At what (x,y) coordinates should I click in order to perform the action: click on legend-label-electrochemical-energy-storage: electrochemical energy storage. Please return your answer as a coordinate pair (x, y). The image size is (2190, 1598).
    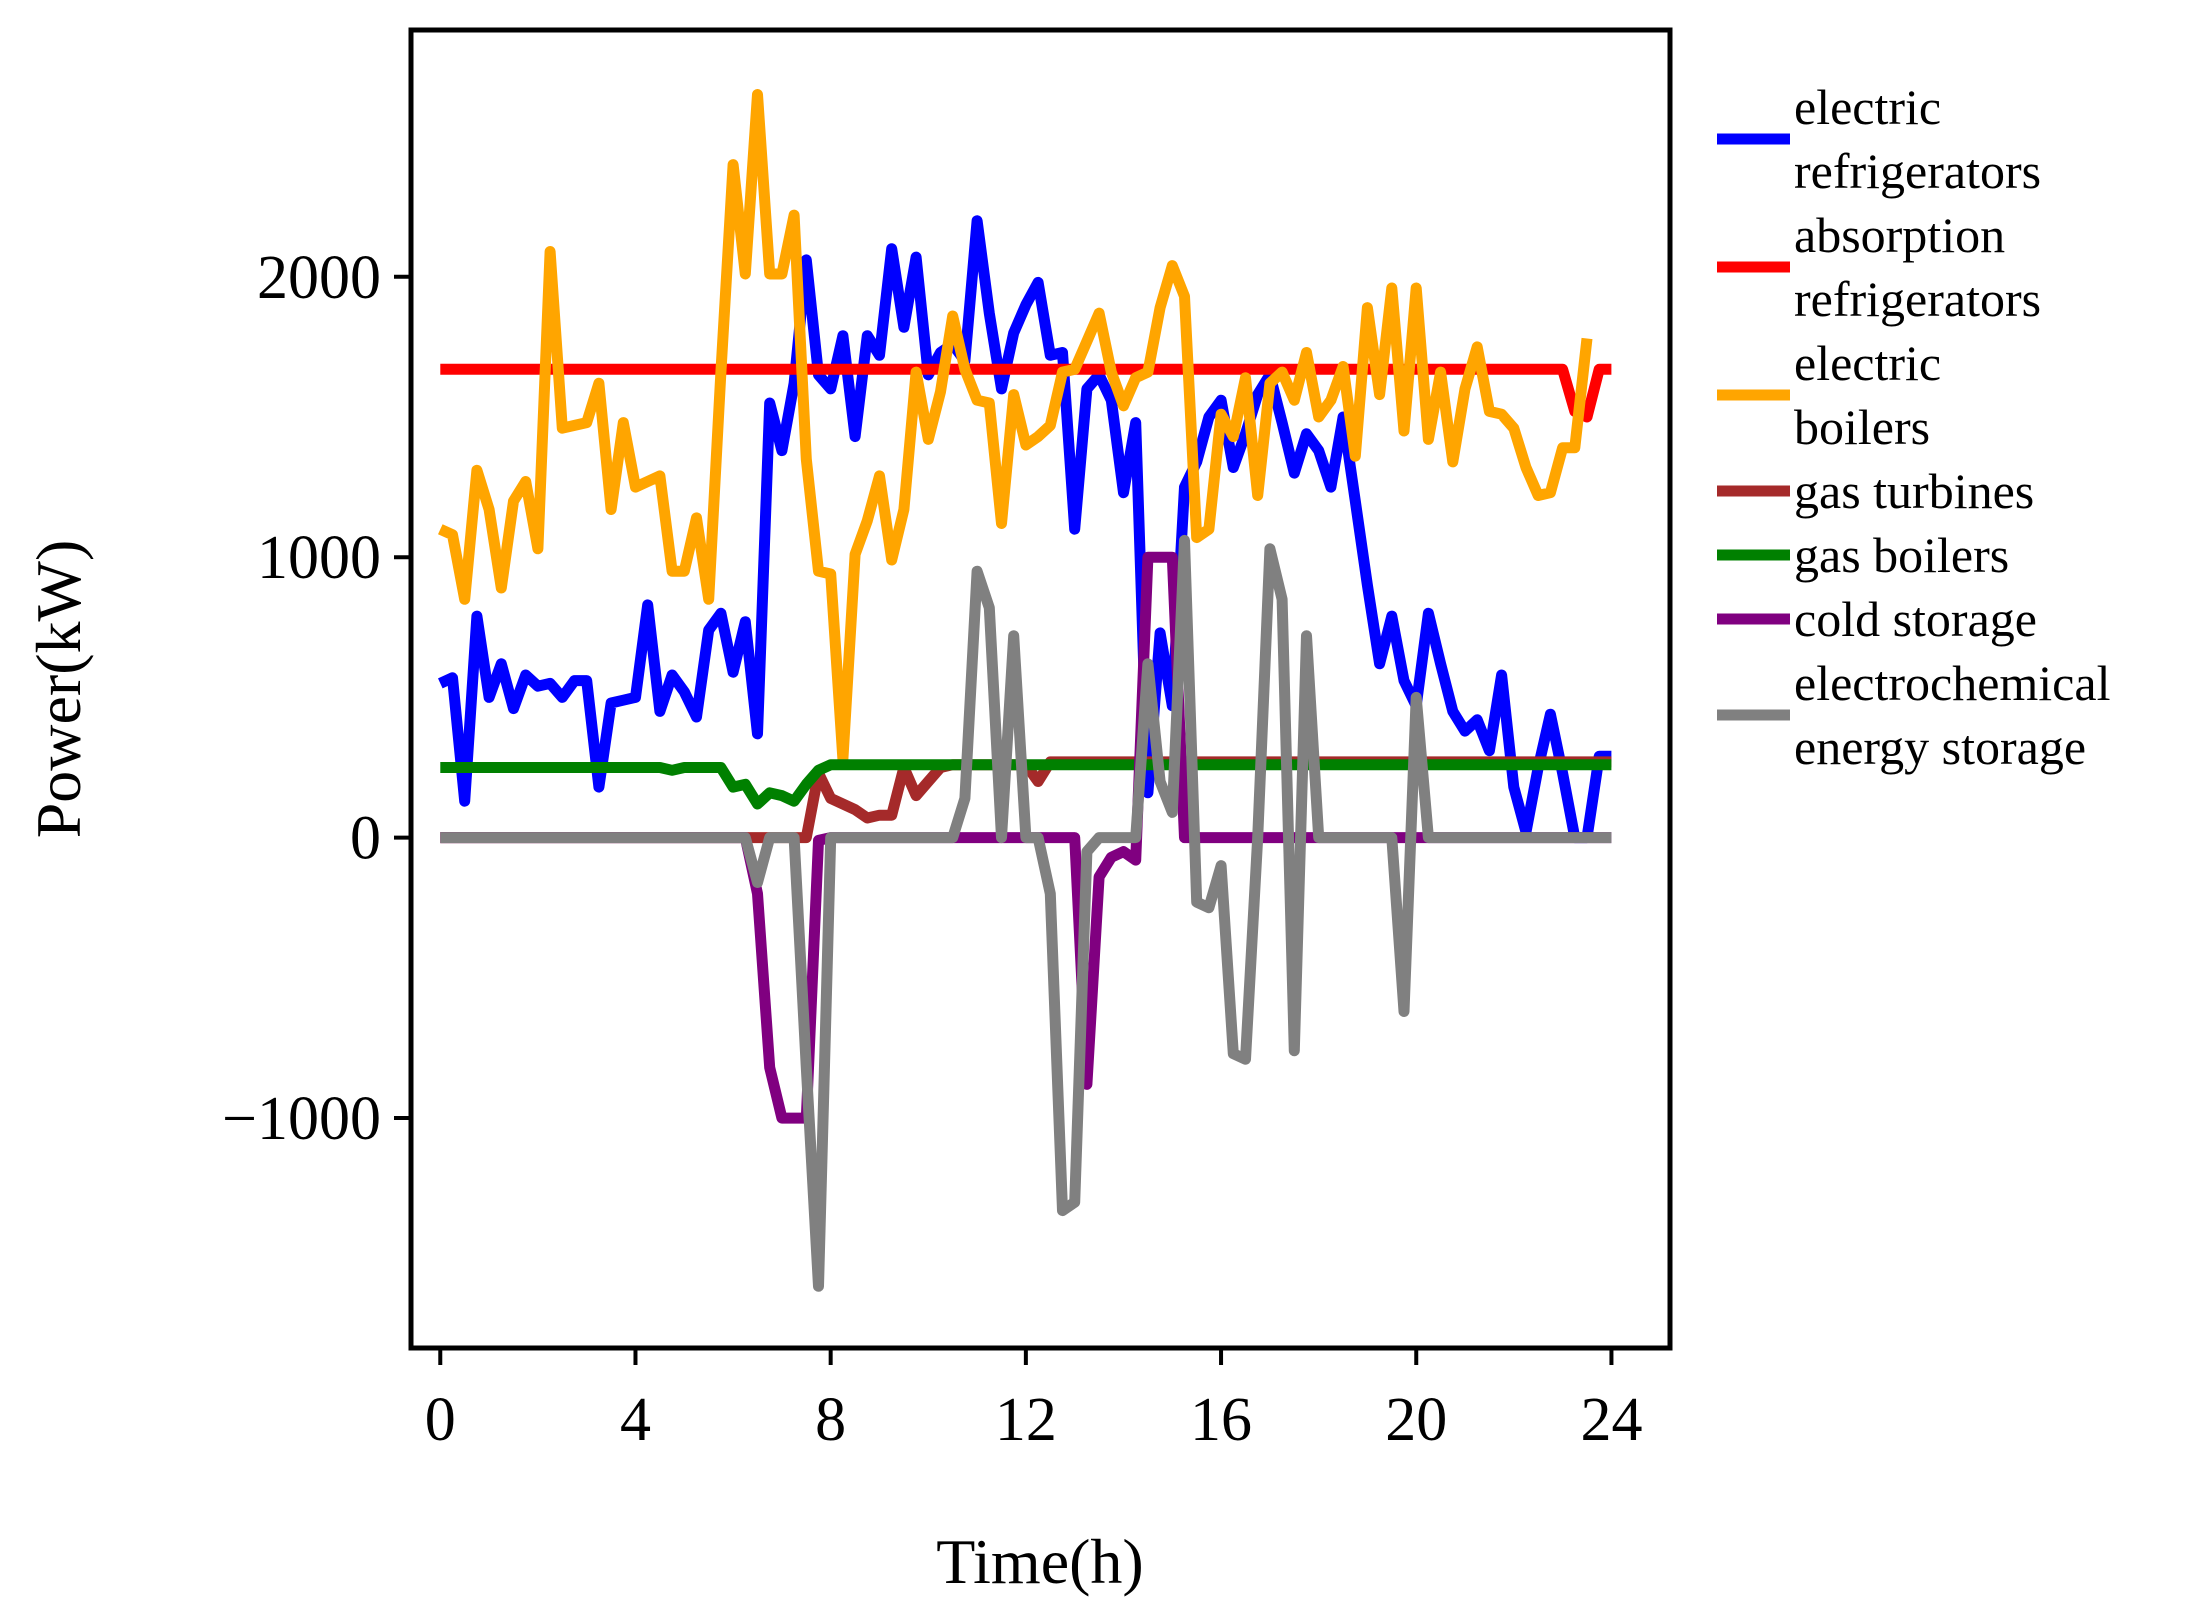
    Looking at the image, I should click on (1952, 715).